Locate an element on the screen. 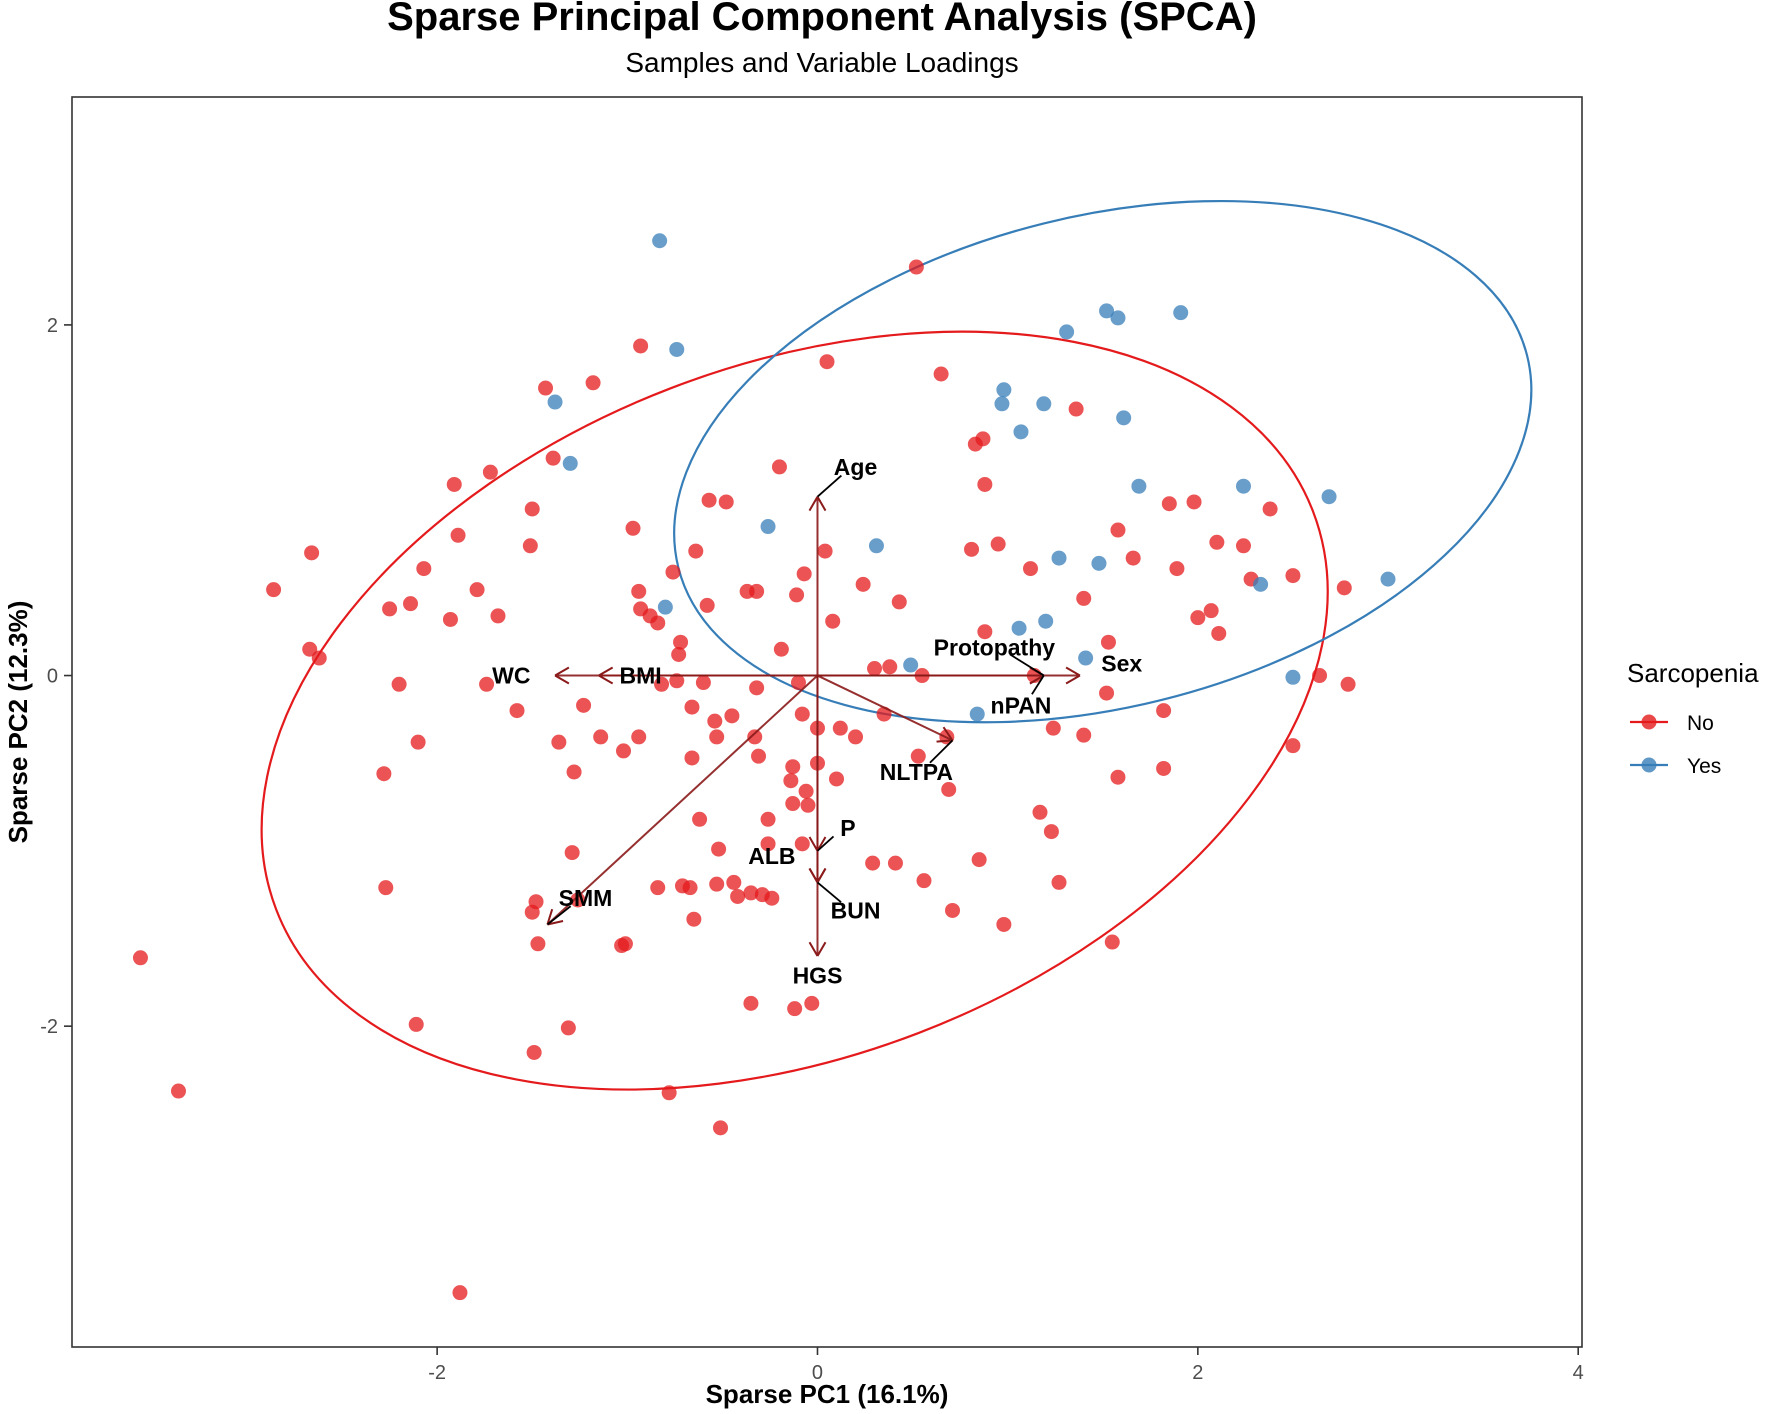  loading-label-smm: SMM is located at coordinates (586, 898).